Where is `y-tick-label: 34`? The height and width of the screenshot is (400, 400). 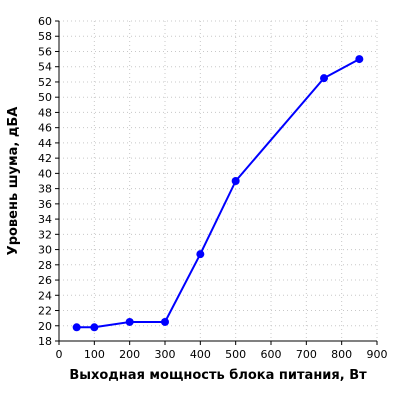
y-tick-label: 34 is located at coordinates (45, 219).